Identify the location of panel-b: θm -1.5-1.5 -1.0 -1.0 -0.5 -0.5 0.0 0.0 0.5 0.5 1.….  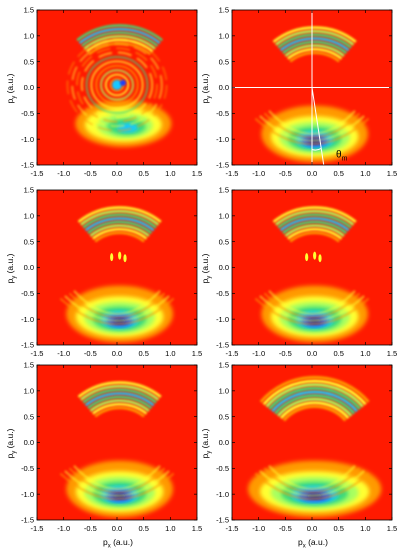
(298, 92).